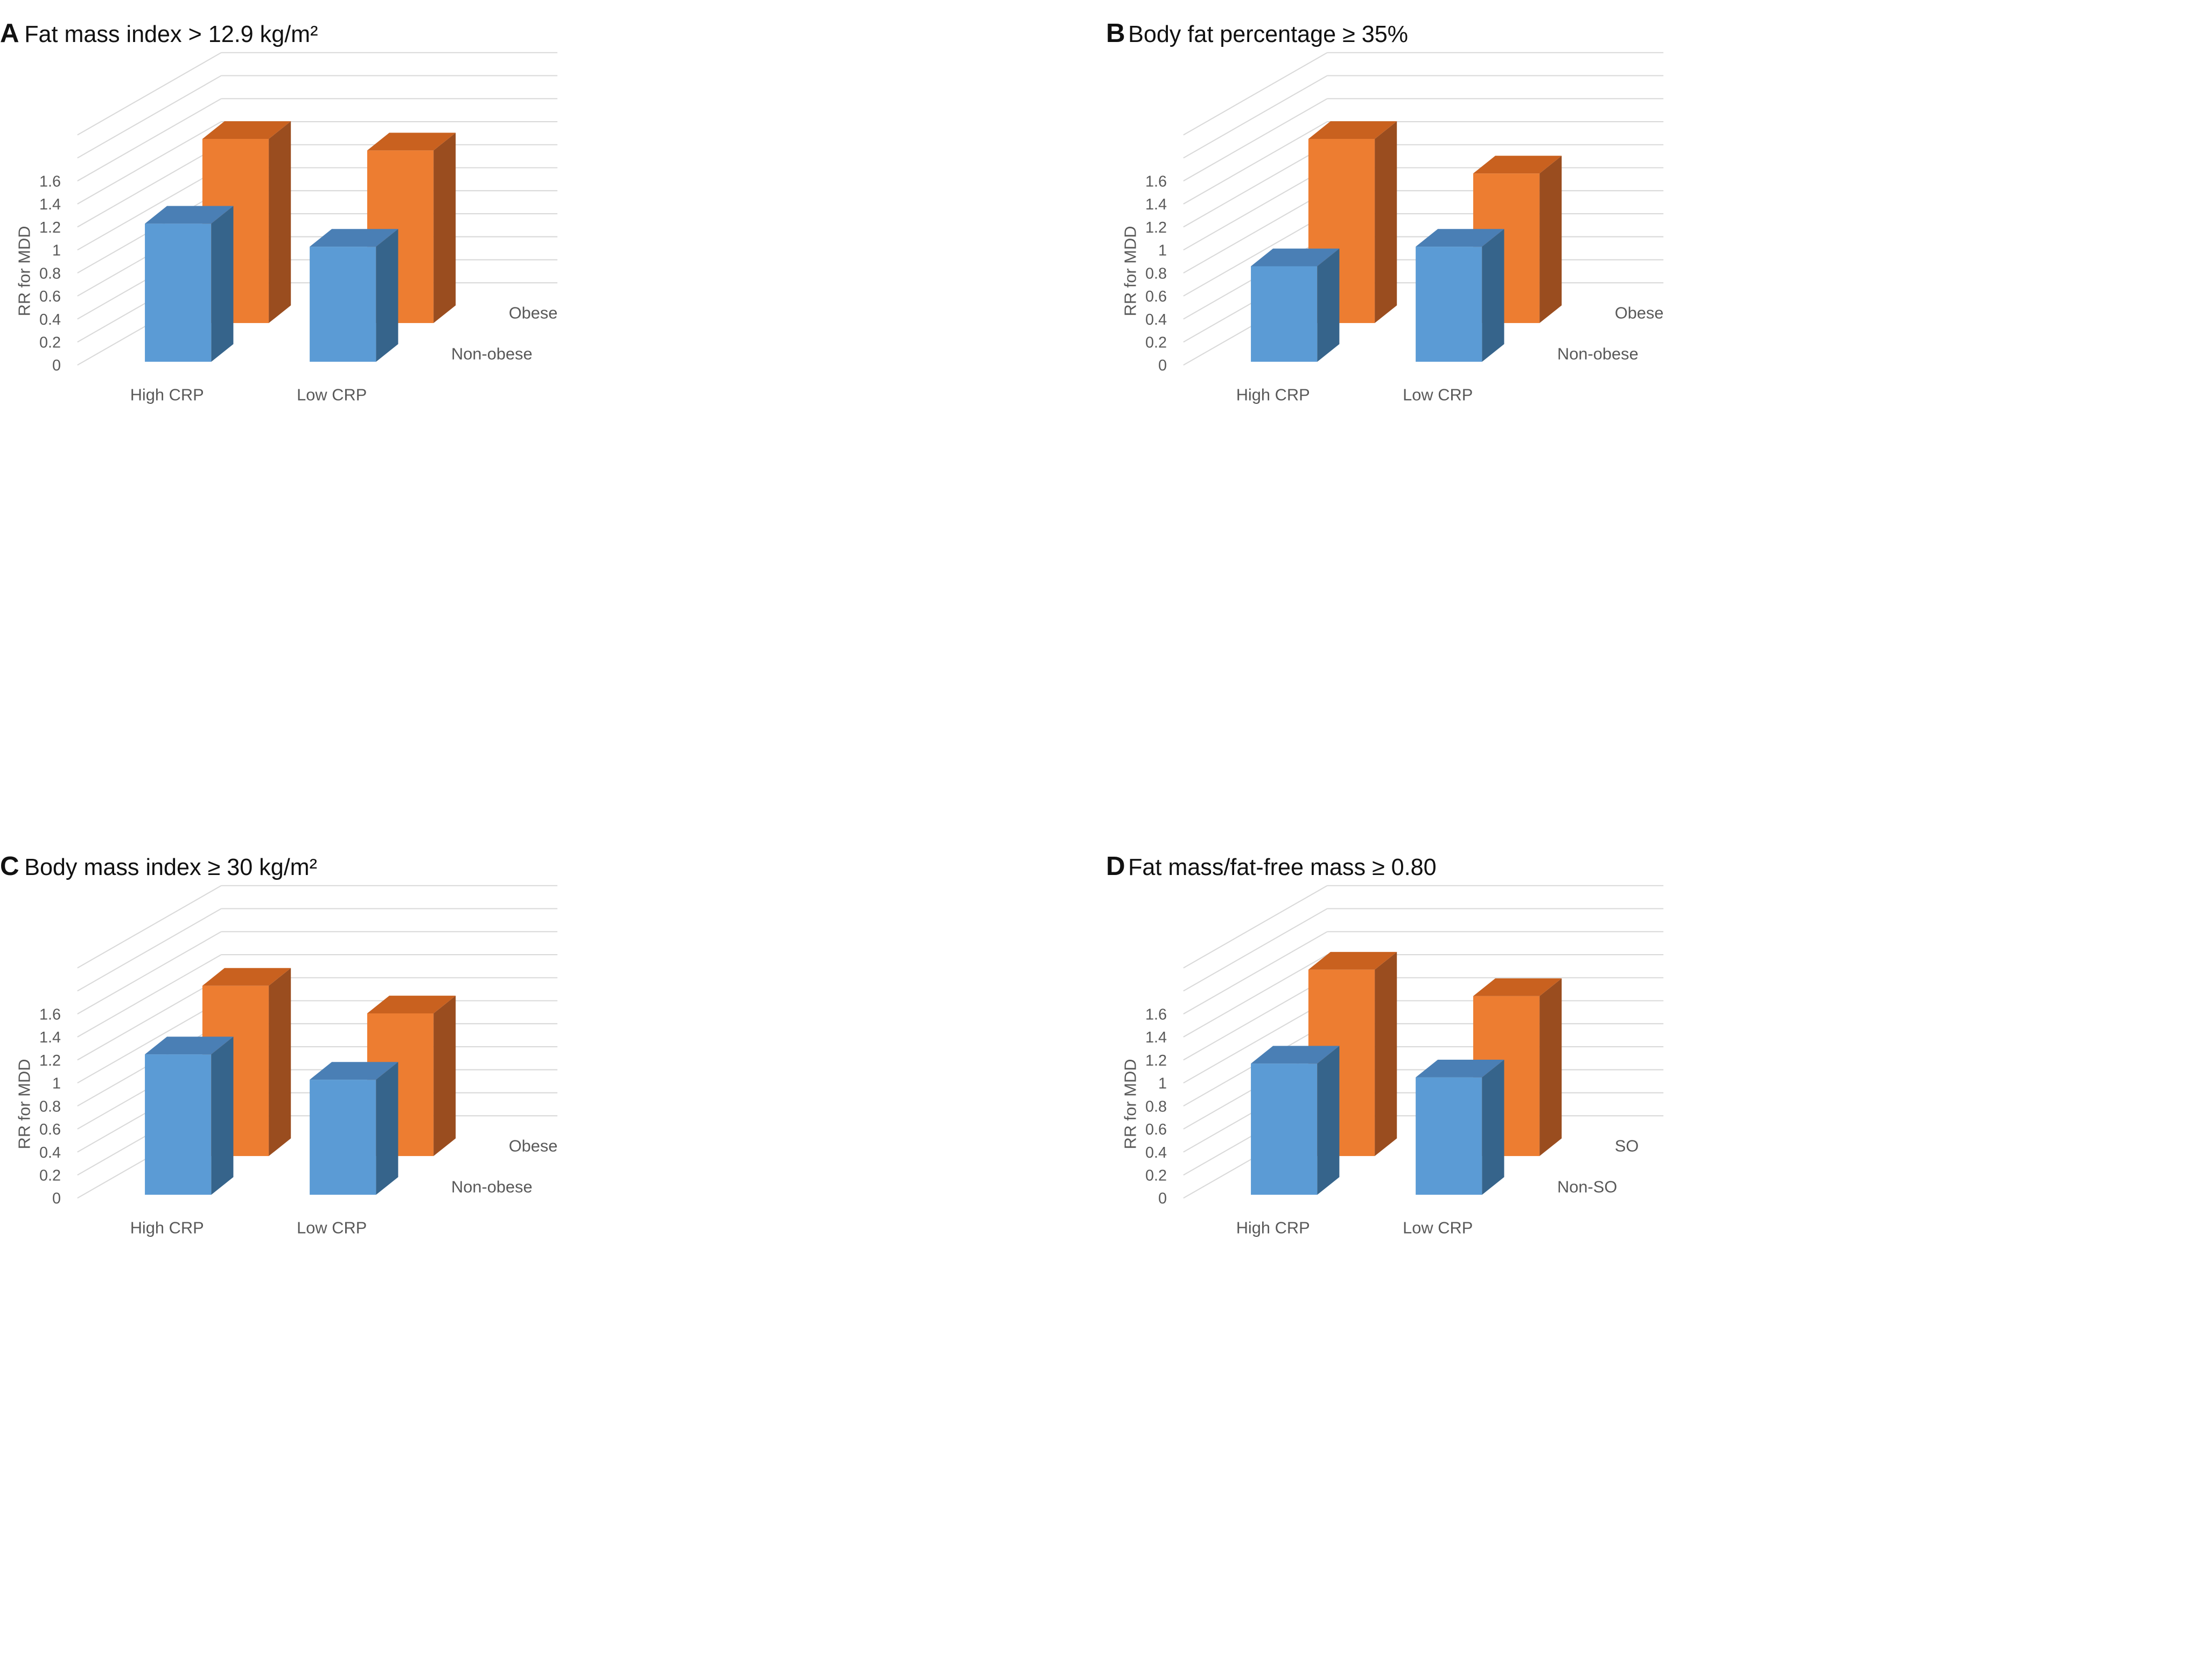 The height and width of the screenshot is (1666, 2212). I want to click on panel-letter: C, so click(9, 866).